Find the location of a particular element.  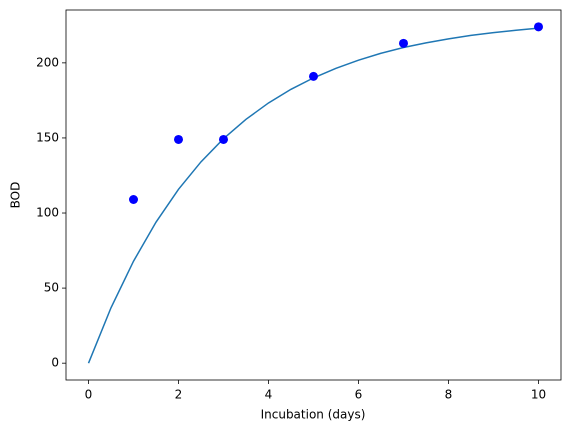

x-axis-label: Incubation (days) is located at coordinates (313, 415).